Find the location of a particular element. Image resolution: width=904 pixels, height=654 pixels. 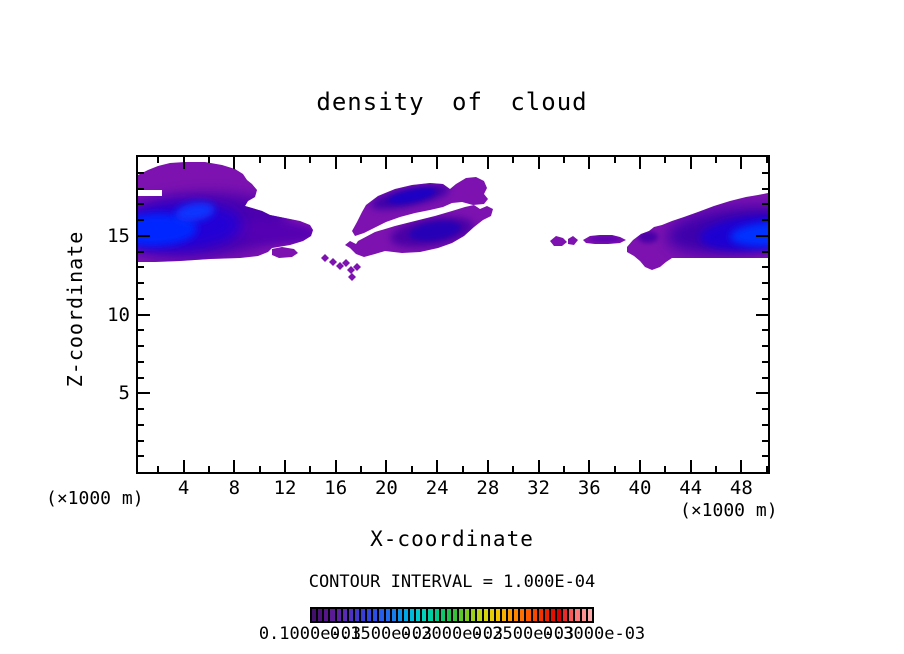

x-axis-unit-right: (×1000 m) is located at coordinates (729, 510).